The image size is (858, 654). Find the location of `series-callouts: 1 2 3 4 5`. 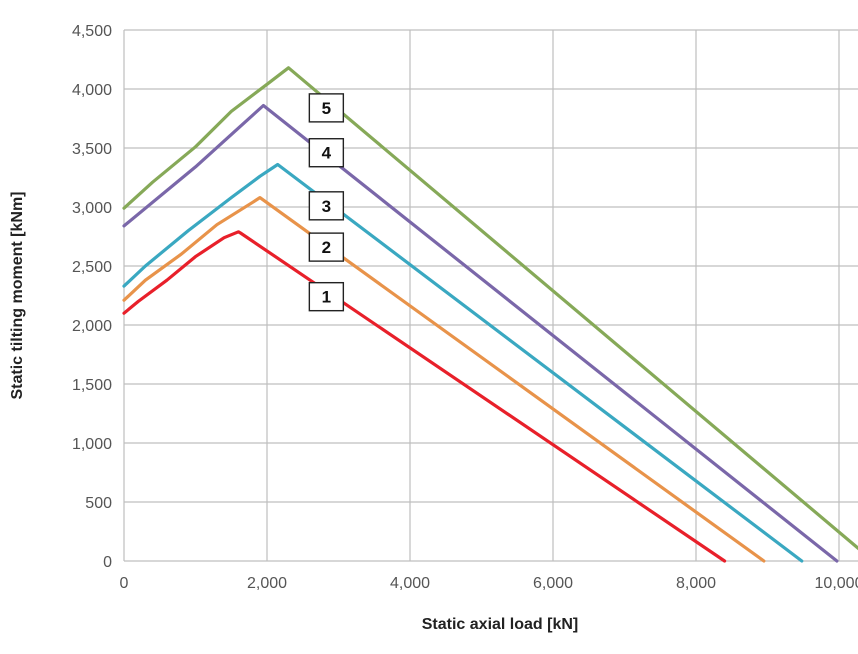

series-callouts: 1 2 3 4 5 is located at coordinates (326, 202).